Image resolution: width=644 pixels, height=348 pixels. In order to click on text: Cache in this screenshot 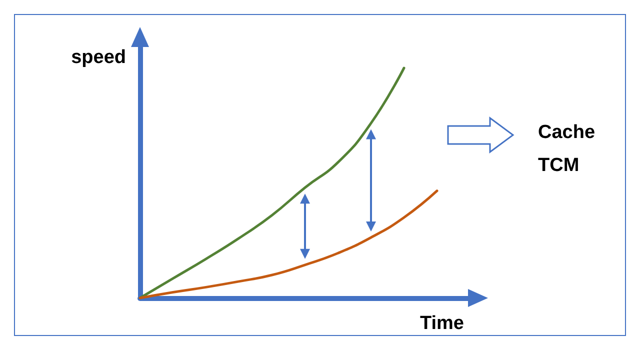, I will do `click(567, 133)`.